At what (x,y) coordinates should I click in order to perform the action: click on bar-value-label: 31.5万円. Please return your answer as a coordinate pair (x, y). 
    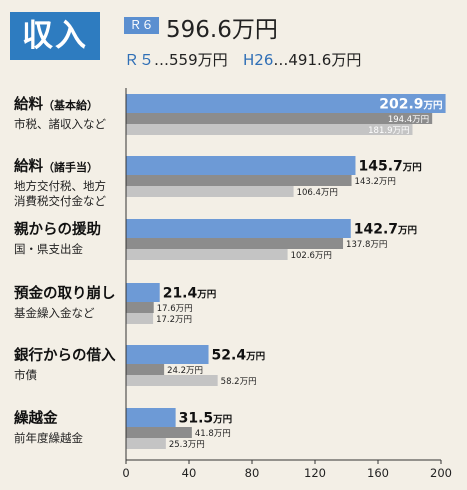
    Looking at the image, I should click on (206, 419).